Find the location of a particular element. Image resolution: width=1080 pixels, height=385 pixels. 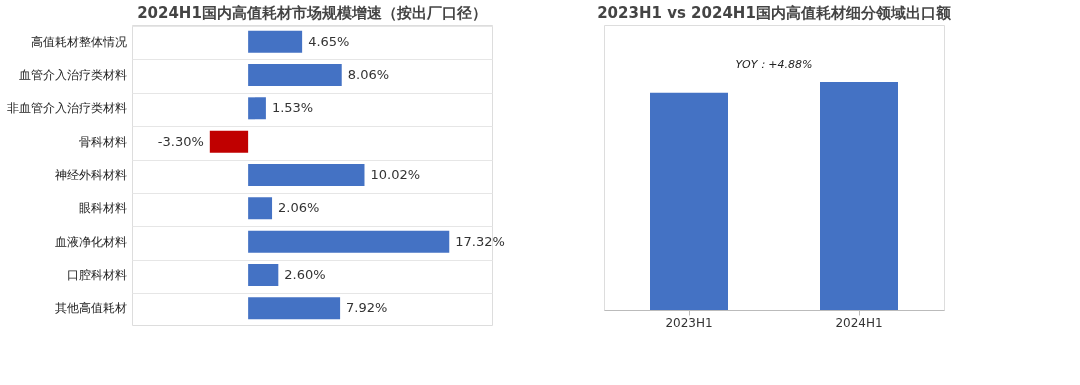

y-tick-label: 神经外科材料 is located at coordinates (90, 175).